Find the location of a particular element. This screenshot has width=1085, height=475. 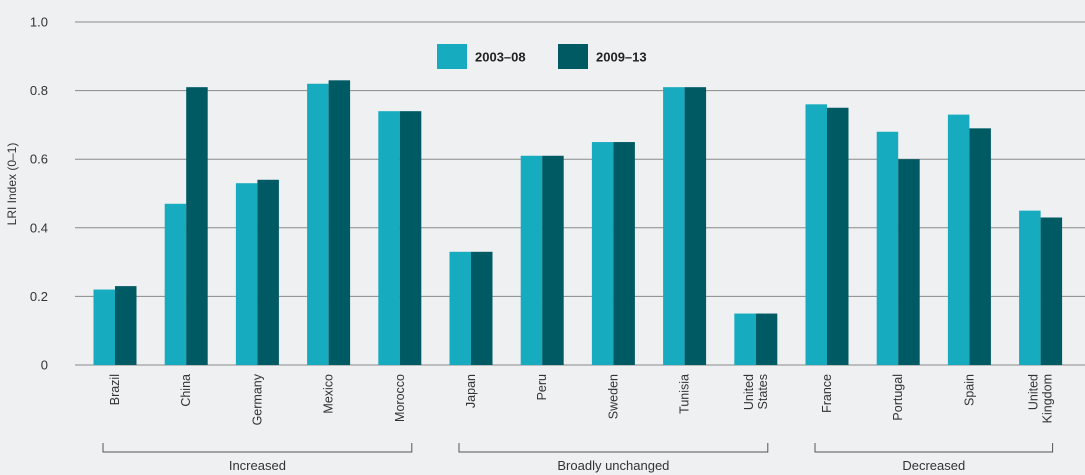

category-label: Portugal is located at coordinates (898, 397).